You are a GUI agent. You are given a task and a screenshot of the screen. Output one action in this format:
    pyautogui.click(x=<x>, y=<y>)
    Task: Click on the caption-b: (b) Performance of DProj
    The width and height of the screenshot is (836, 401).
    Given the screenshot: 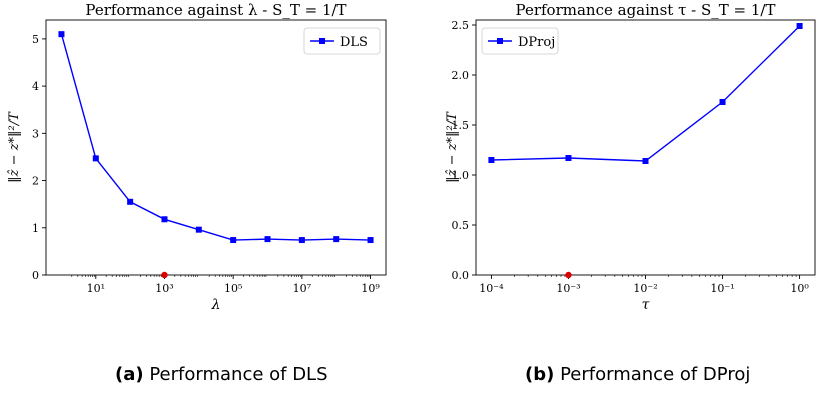 What is the action you would take?
    pyautogui.click(x=637, y=374)
    